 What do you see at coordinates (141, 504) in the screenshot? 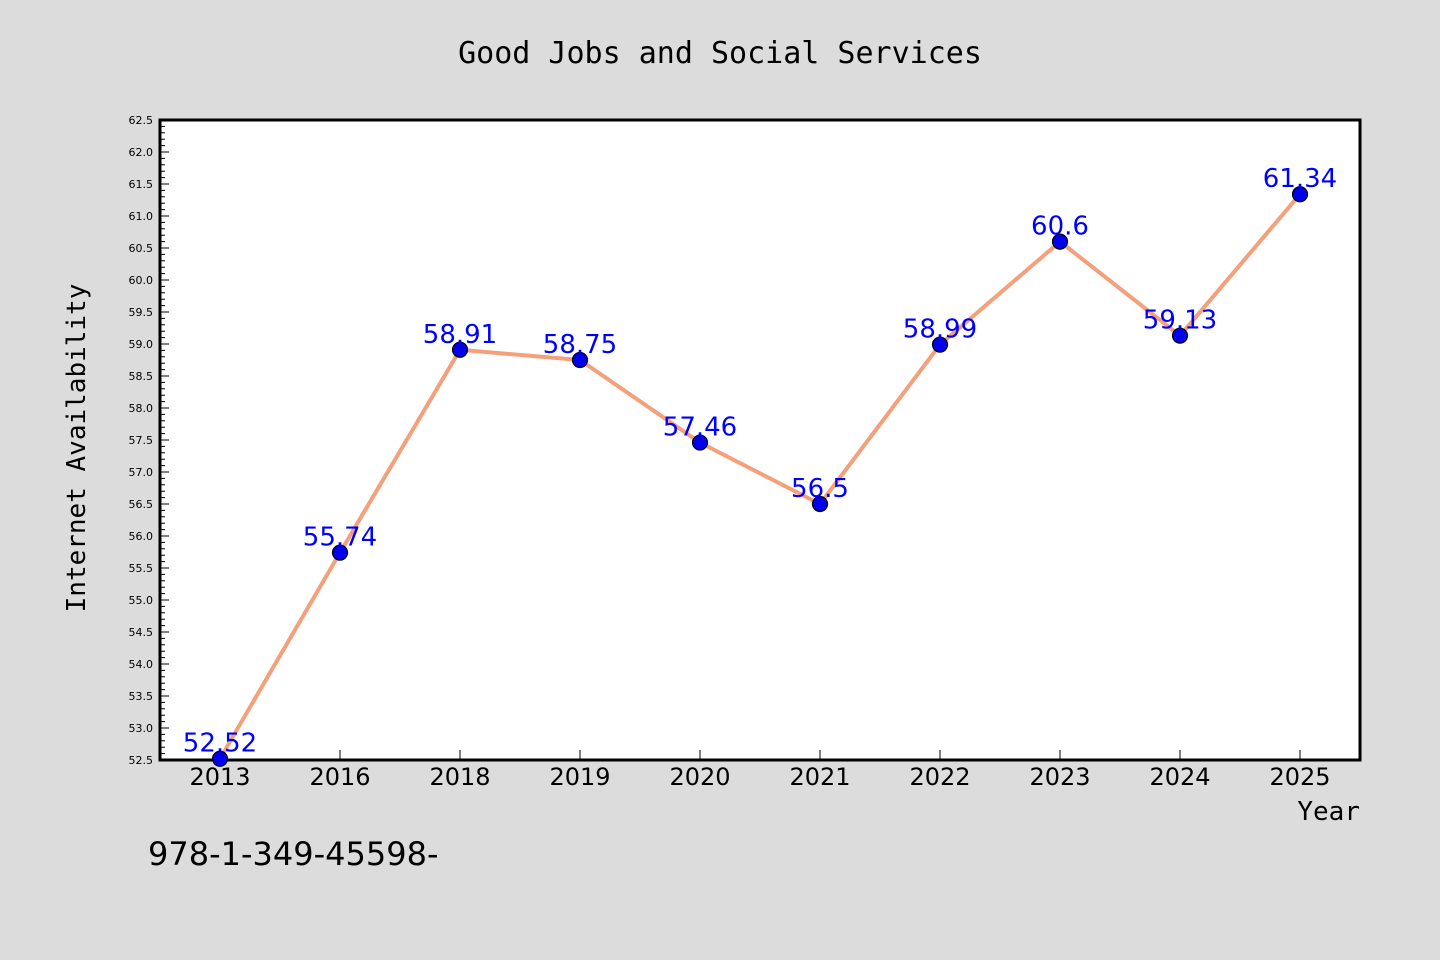
I see `y-tick-label: 56.5` at bounding box center [141, 504].